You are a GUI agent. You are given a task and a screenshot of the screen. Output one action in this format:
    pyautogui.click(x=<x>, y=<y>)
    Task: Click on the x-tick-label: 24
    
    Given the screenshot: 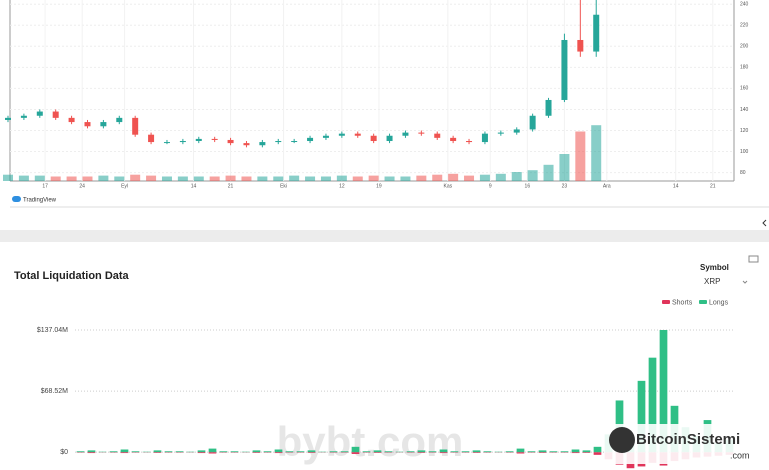 What is the action you would take?
    pyautogui.click(x=82, y=186)
    